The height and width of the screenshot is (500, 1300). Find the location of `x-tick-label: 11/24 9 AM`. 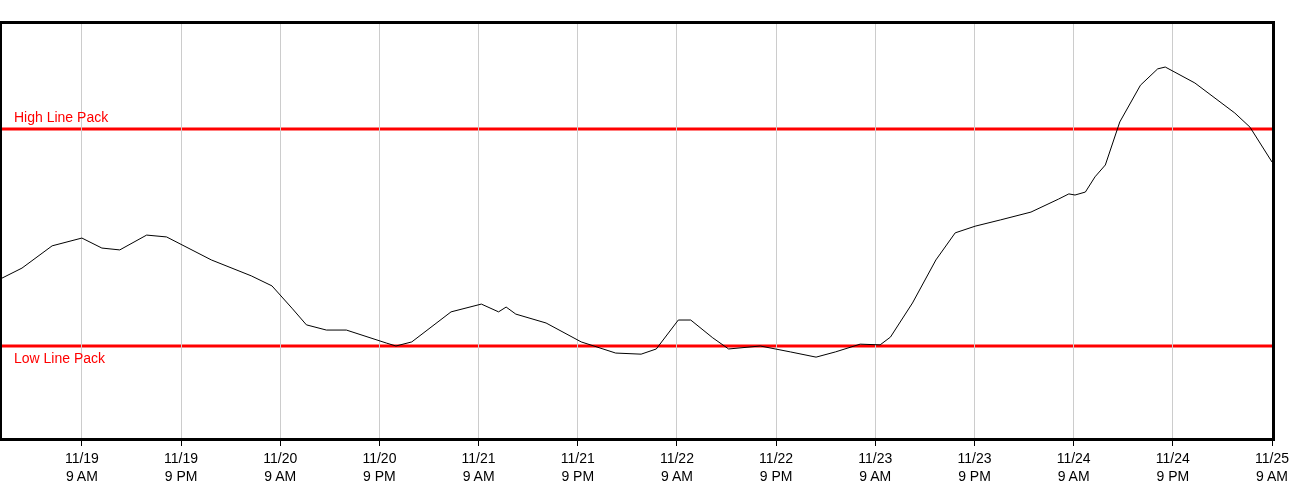

x-tick-label: 11/24 9 AM is located at coordinates (1073, 466).